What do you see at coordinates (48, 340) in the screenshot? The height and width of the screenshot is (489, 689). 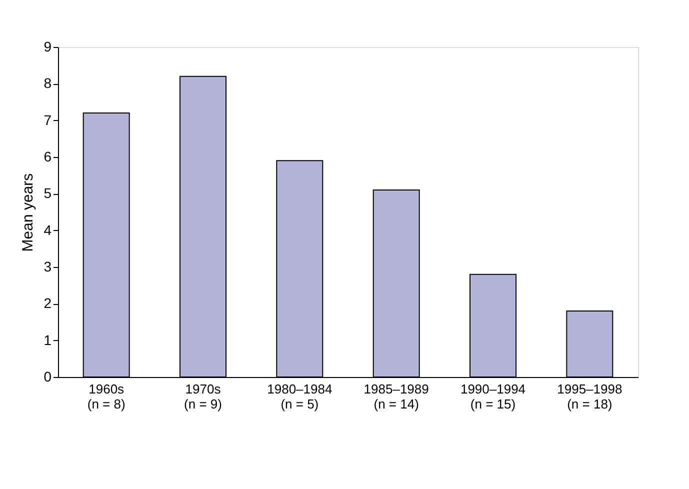 I see `y-tick-label: 1` at bounding box center [48, 340].